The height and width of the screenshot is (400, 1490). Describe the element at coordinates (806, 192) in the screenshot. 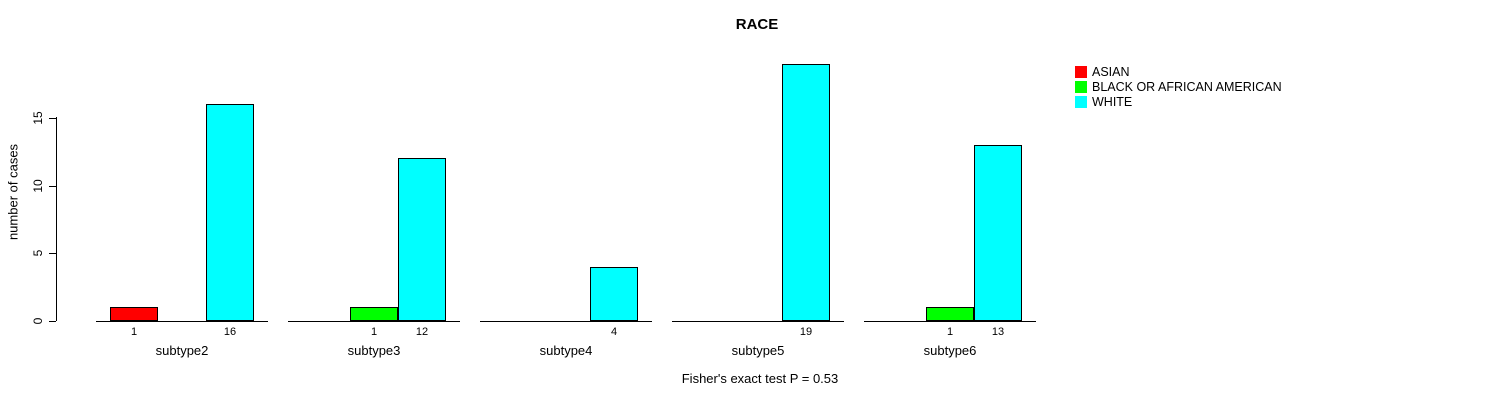

I see `bar-subtype5-white` at that location.